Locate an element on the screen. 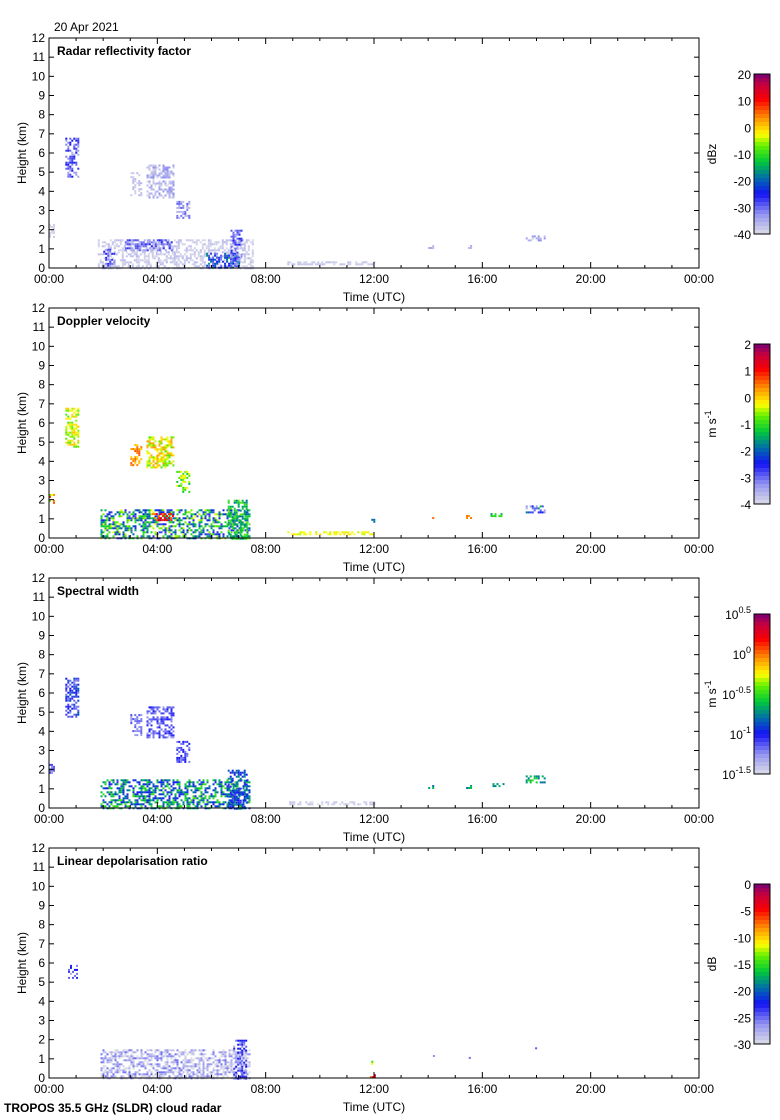 This screenshot has height=1120, width=780. colorbar-segment is located at coordinates (762, 474).